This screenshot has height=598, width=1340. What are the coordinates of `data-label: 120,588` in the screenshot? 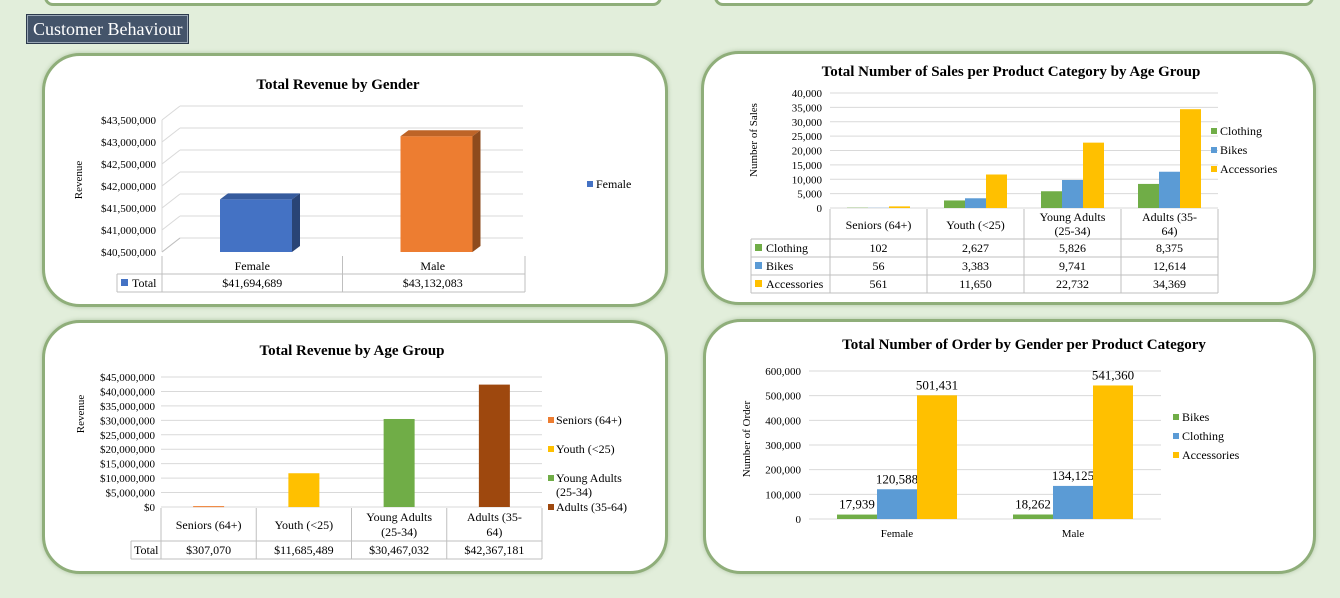 It's located at (897, 478).